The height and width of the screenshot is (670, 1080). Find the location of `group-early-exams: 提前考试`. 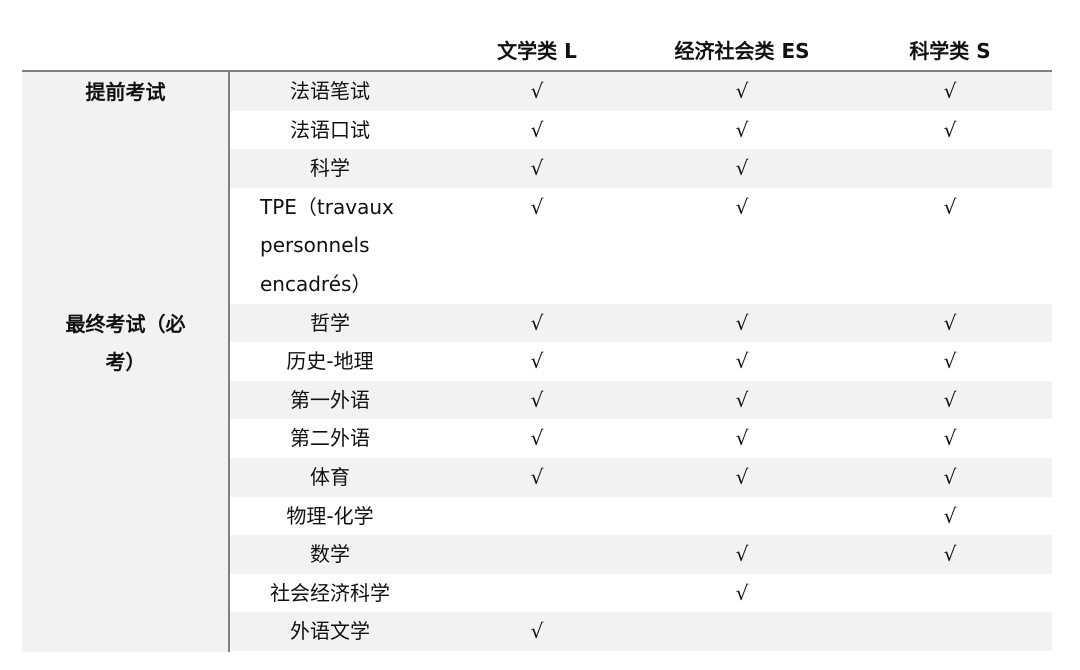

group-early-exams: 提前考试 is located at coordinates (125, 92).